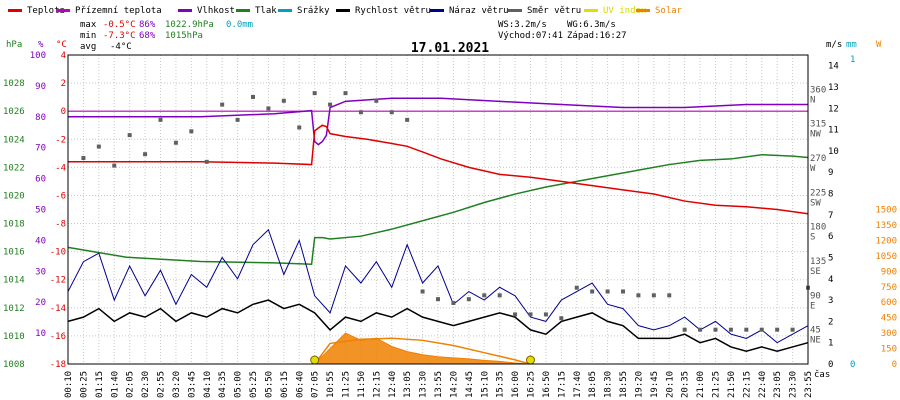 This screenshot has height=400, width=900. Describe the element at coordinates (69, 384) in the screenshot. I see `x-tick: 00:10` at that location.